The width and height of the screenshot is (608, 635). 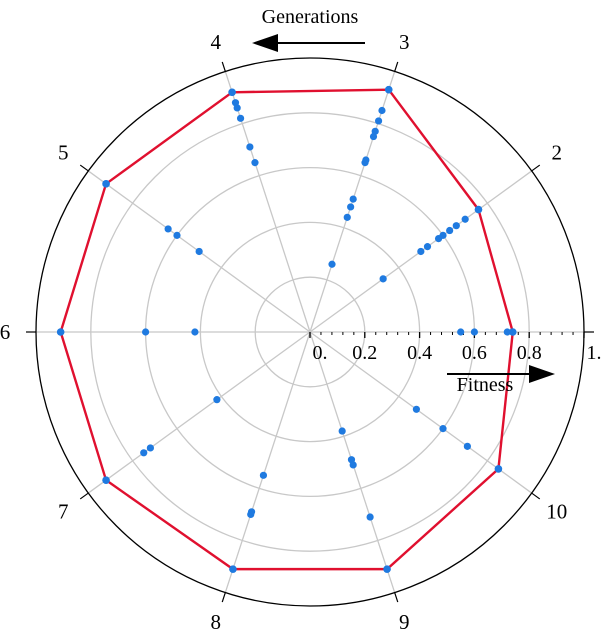 What do you see at coordinates (485, 385) in the screenshot?
I see `fitness-label: Fitness` at bounding box center [485, 385].